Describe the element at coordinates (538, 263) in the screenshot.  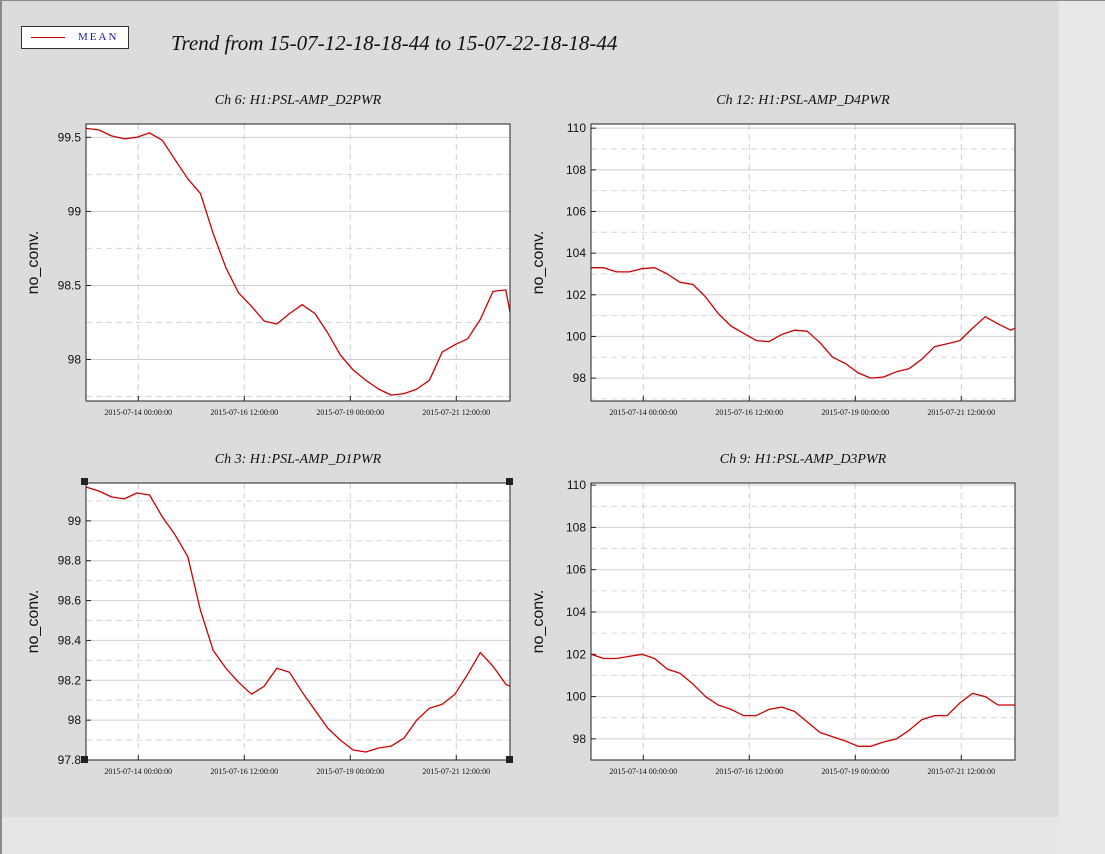
I see `chart-2-y-axis-label: no_conv.` at that location.